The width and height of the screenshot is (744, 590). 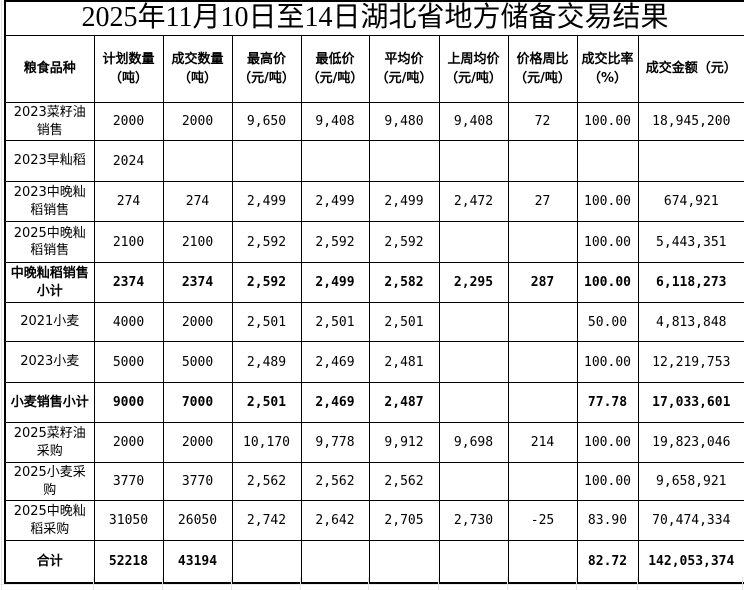 What do you see at coordinates (128, 161) in the screenshot?
I see `value-cell: 2024` at bounding box center [128, 161].